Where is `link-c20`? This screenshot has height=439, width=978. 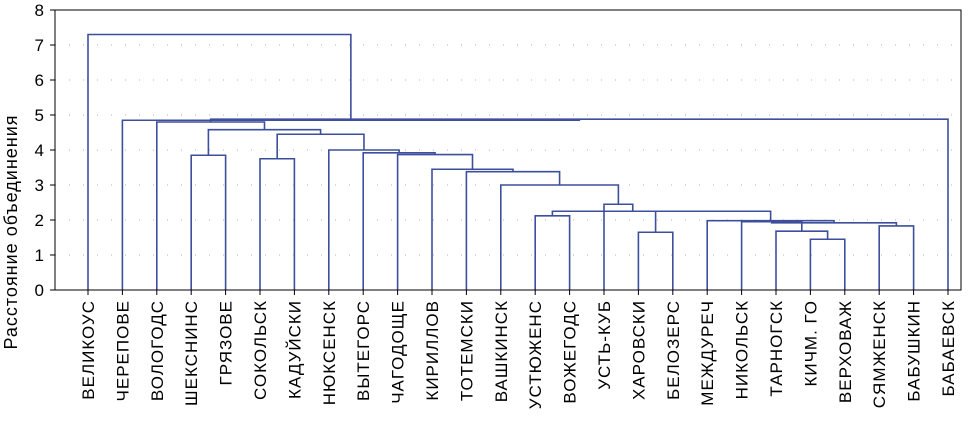 link-c20 is located at coordinates (208, 222).